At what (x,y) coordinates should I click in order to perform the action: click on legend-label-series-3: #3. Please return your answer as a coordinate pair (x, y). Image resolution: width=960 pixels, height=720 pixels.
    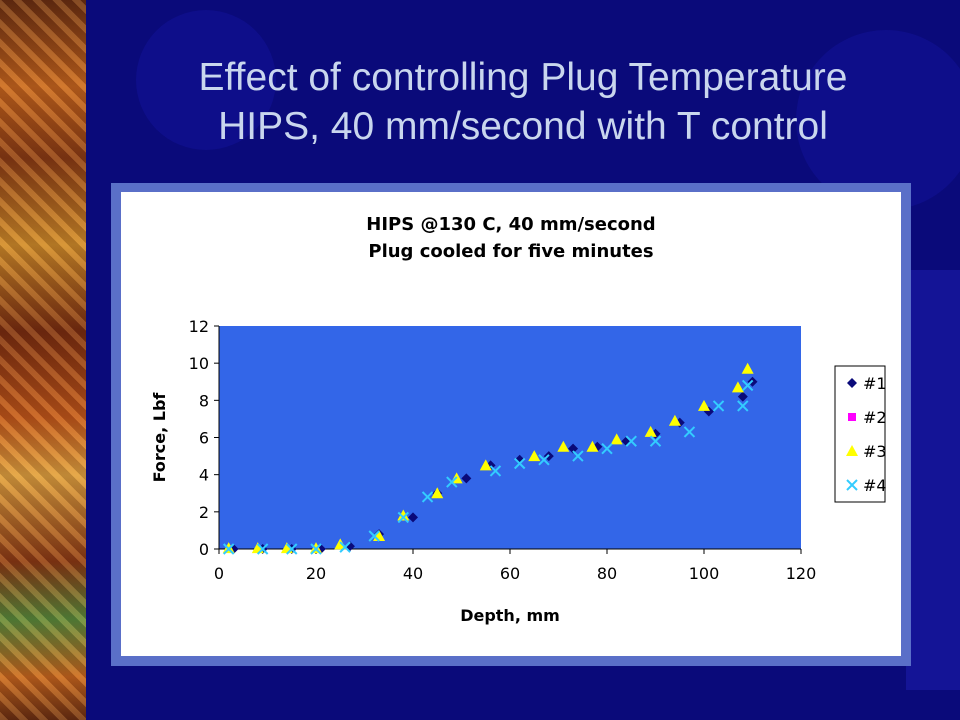
    Looking at the image, I should click on (875, 451).